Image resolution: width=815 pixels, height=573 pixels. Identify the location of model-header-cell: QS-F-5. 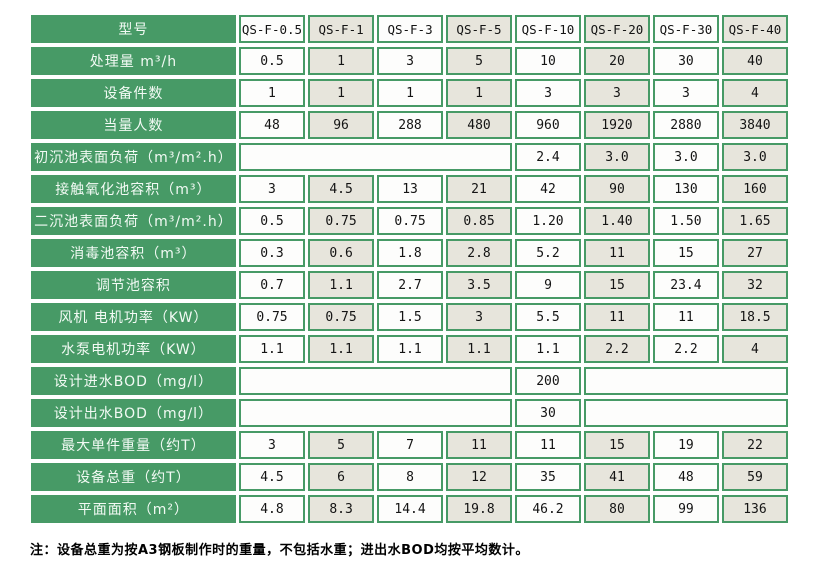
(479, 29).